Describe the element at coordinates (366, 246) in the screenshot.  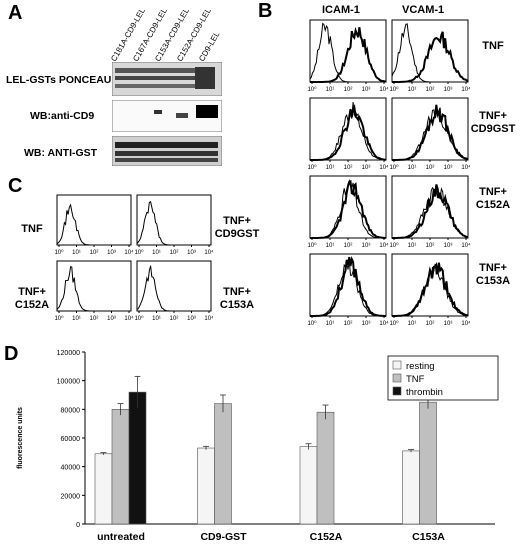
I see `b-hist-2-0-tick-label-3: 10³` at that location.